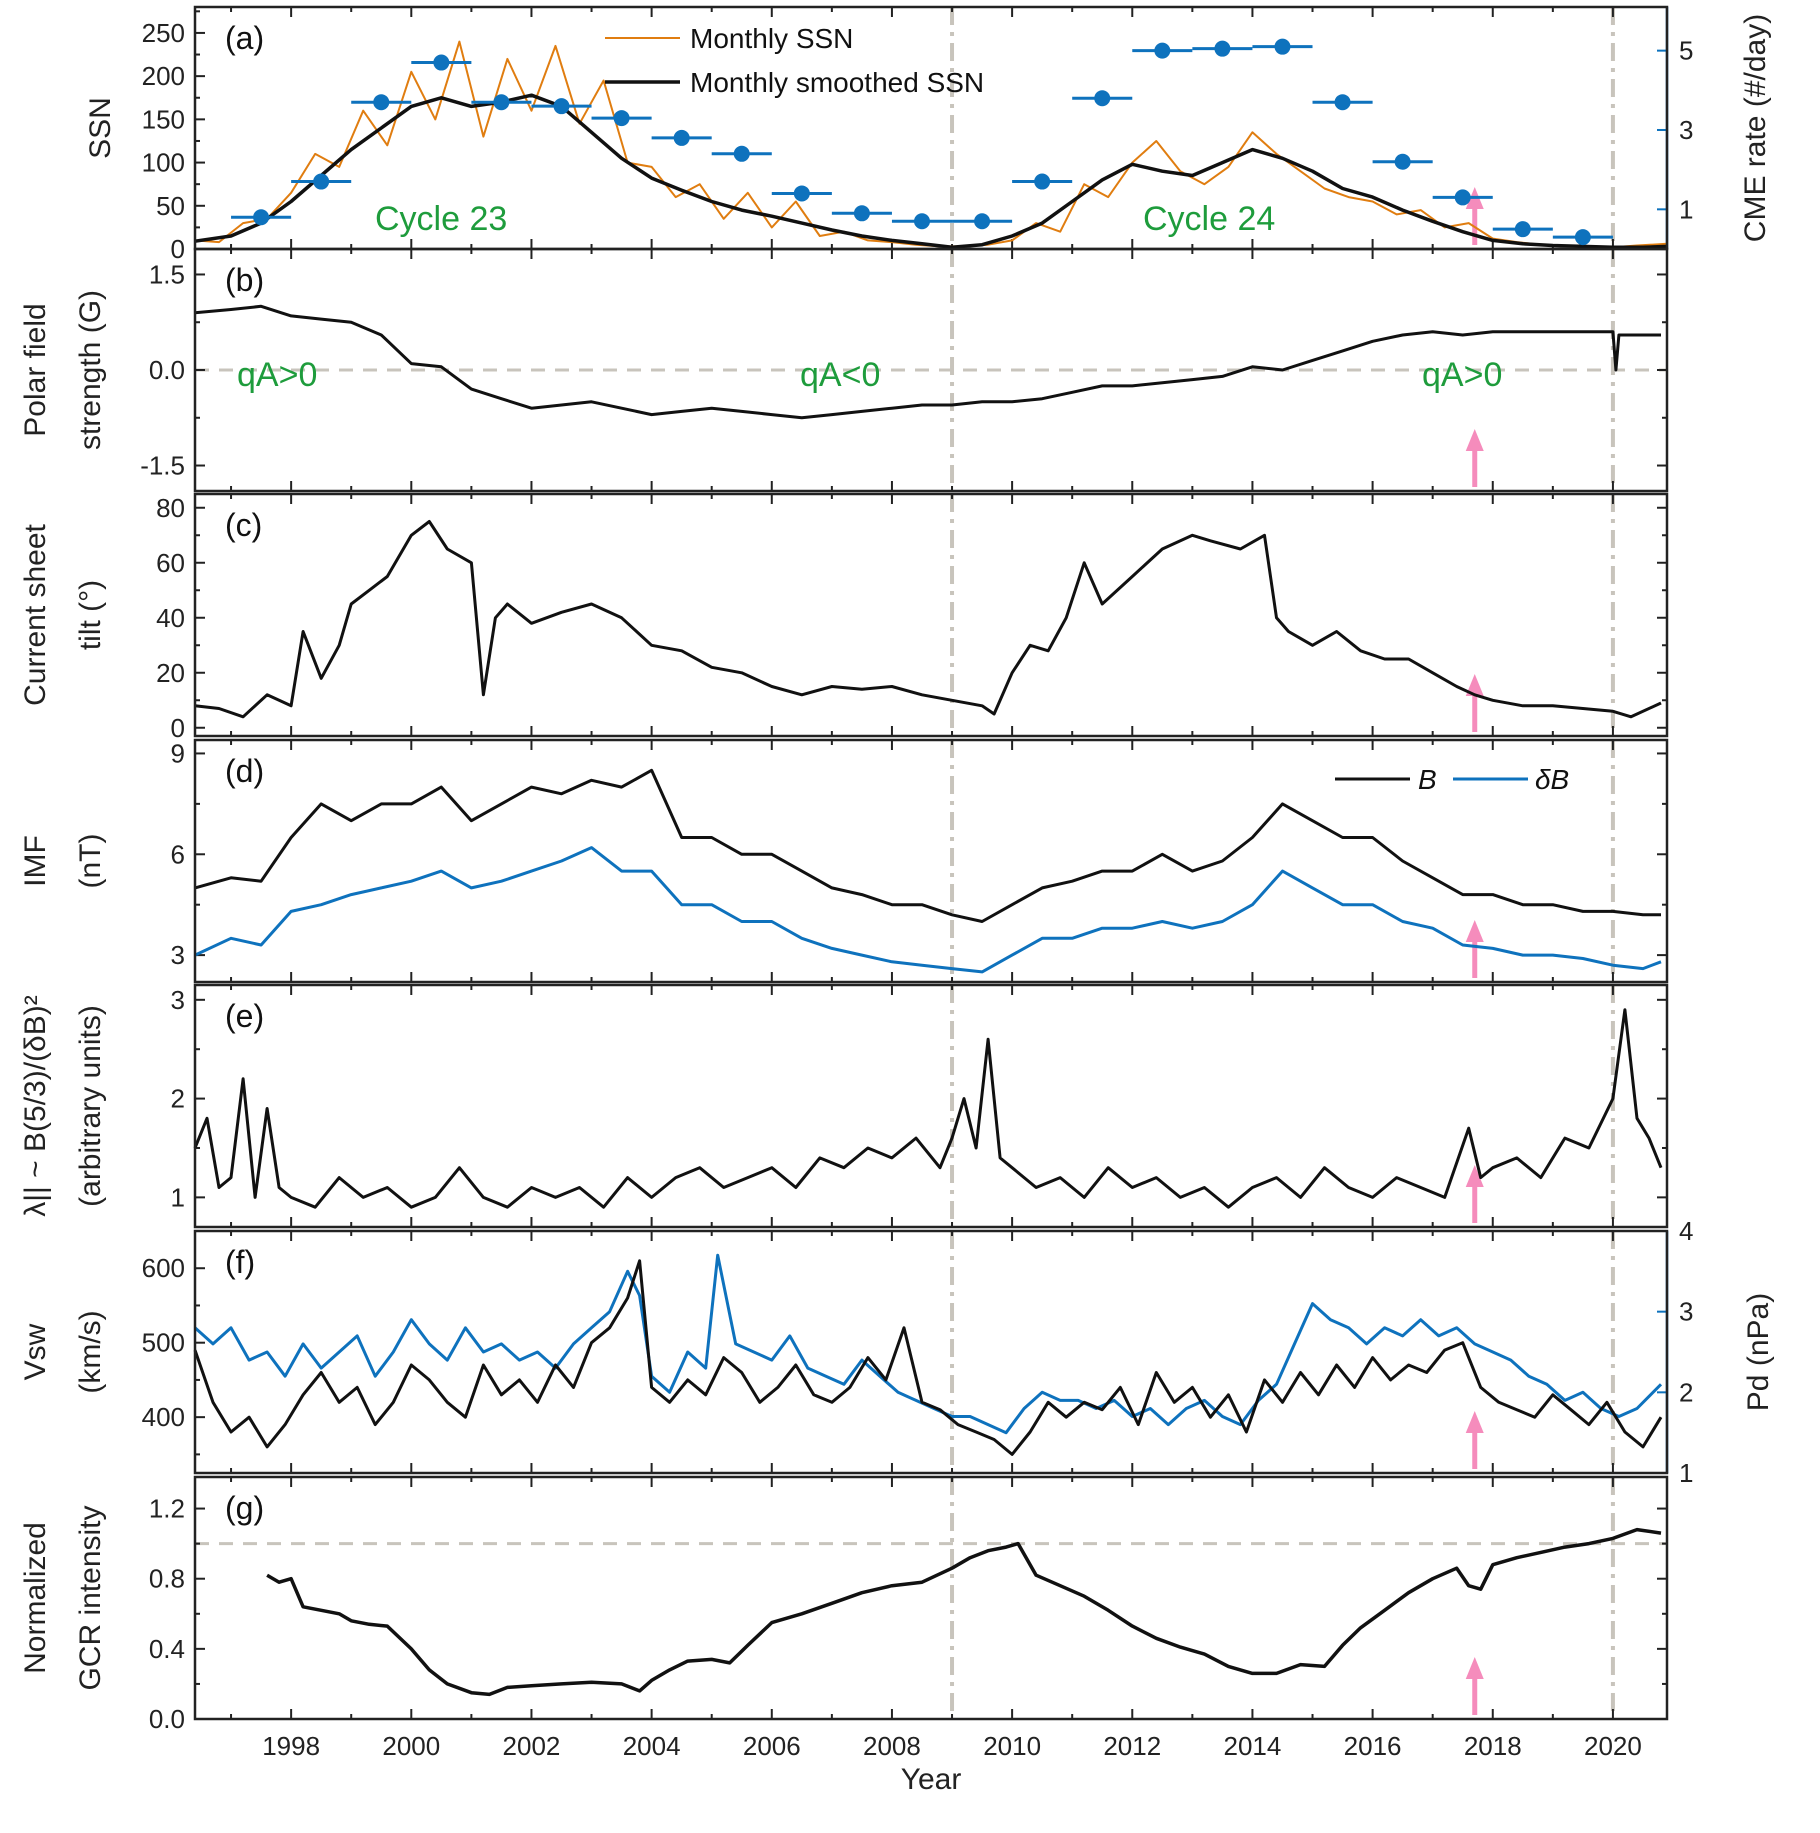 This screenshot has width=1820, height=1833. I want to click on y-axis-title-d: (nT), so click(90, 861).